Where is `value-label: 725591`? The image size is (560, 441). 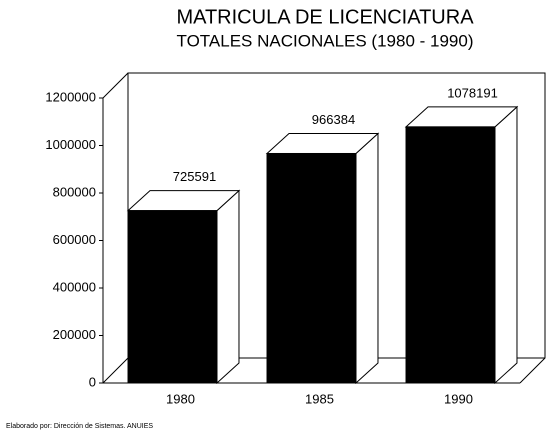
value-label: 725591 is located at coordinates (194, 176).